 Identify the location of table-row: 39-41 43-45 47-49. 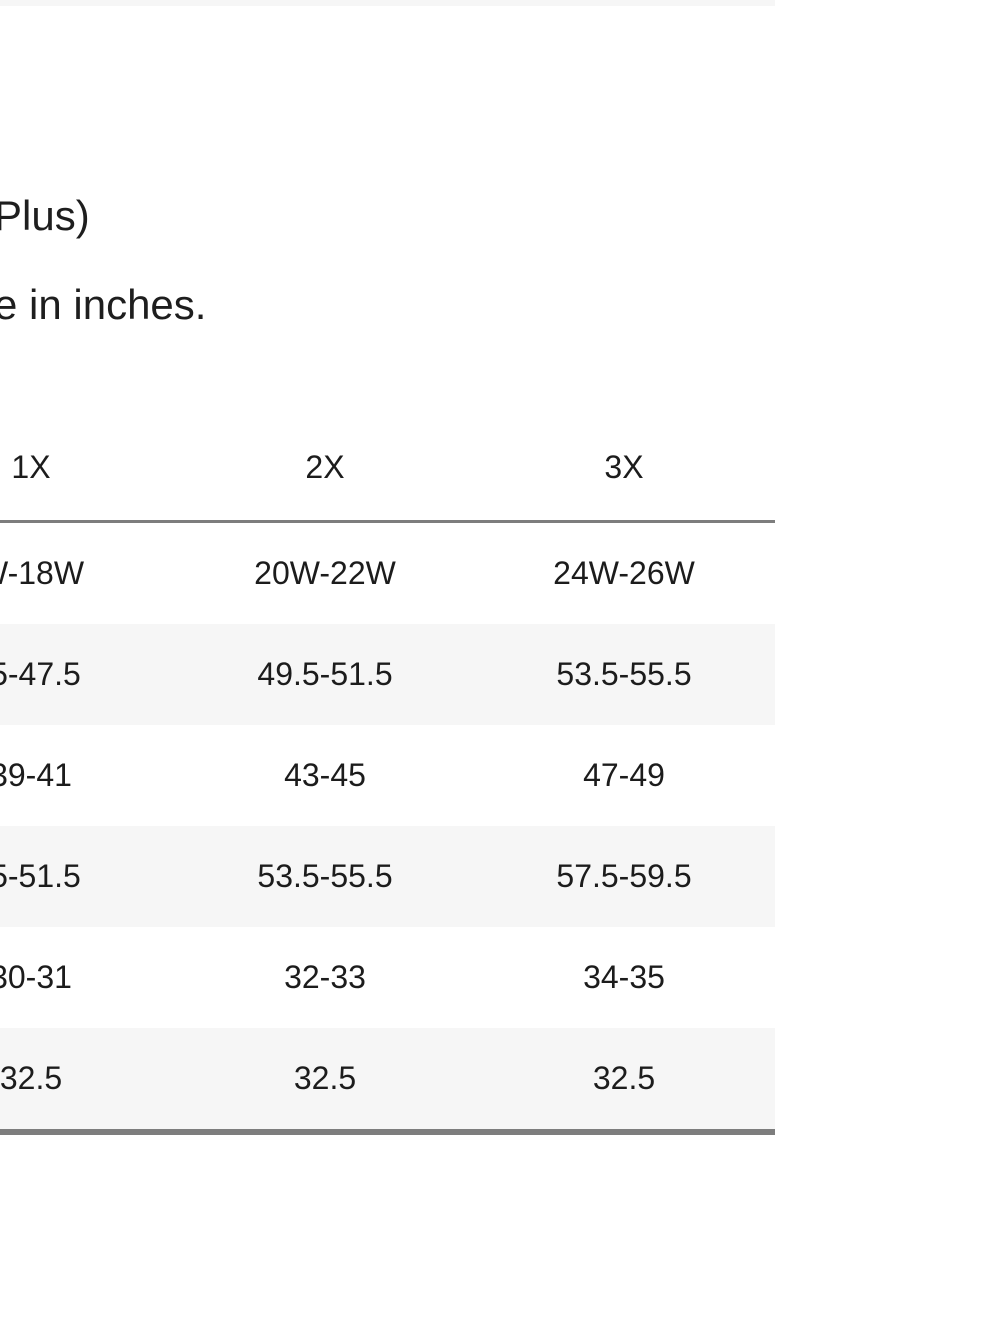
(387, 775).